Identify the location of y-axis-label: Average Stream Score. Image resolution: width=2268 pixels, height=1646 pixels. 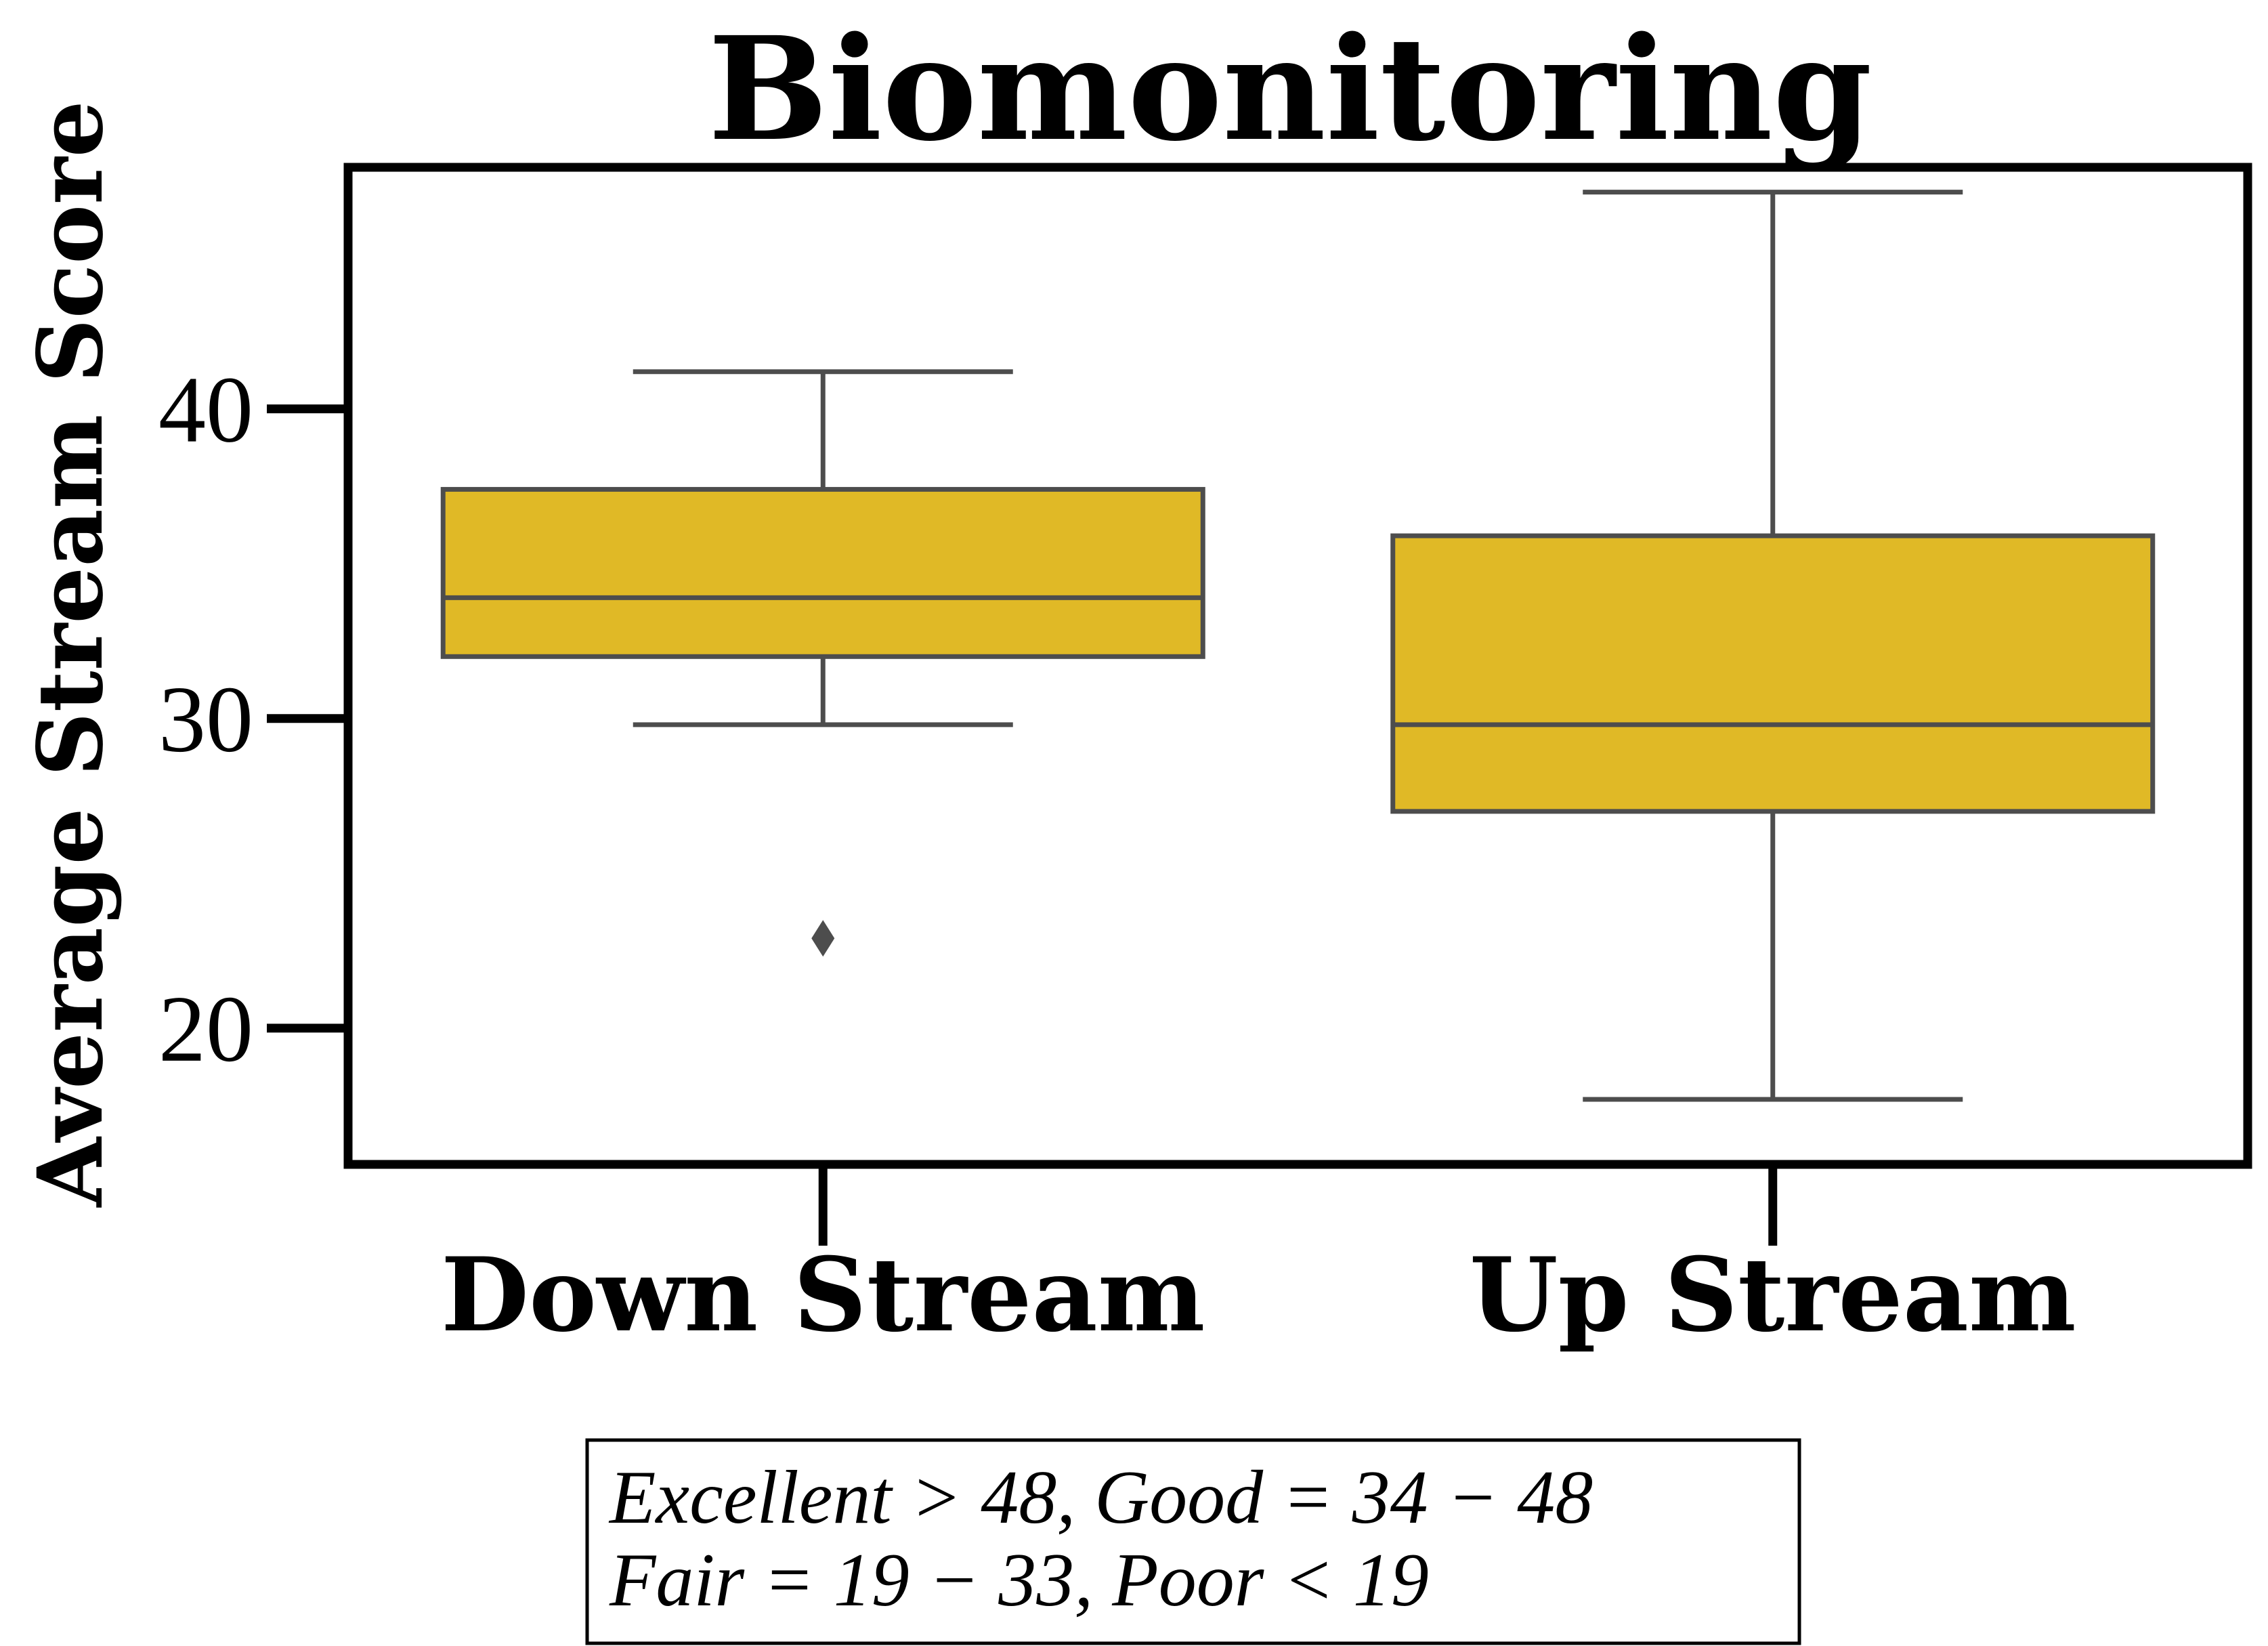
(70, 654).